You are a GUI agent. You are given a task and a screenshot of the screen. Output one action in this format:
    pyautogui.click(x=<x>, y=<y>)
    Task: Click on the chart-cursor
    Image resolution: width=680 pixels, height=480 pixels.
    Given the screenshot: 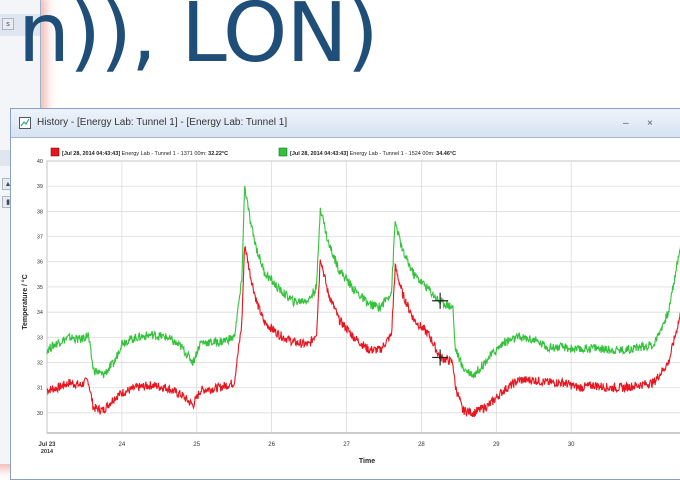 What is the action you would take?
    pyautogui.click(x=440, y=329)
    